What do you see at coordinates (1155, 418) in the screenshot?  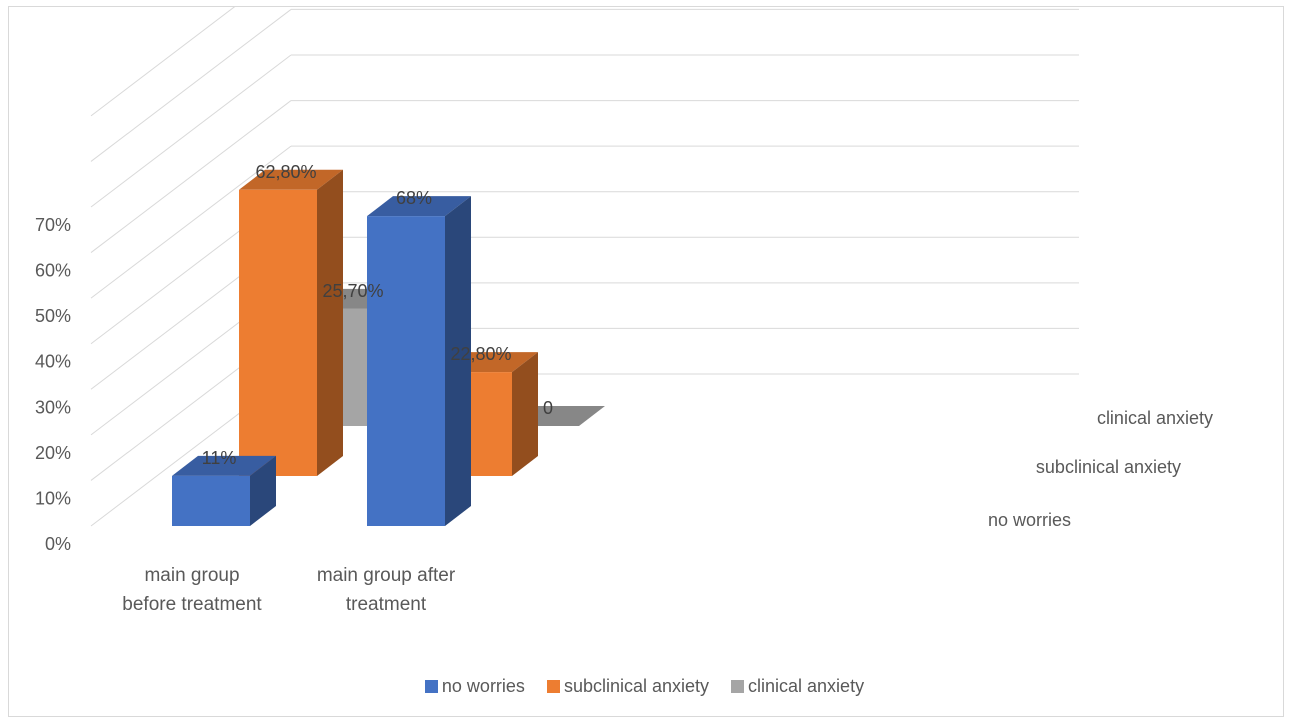 I see `depth-axis-label: clinical anxiety` at bounding box center [1155, 418].